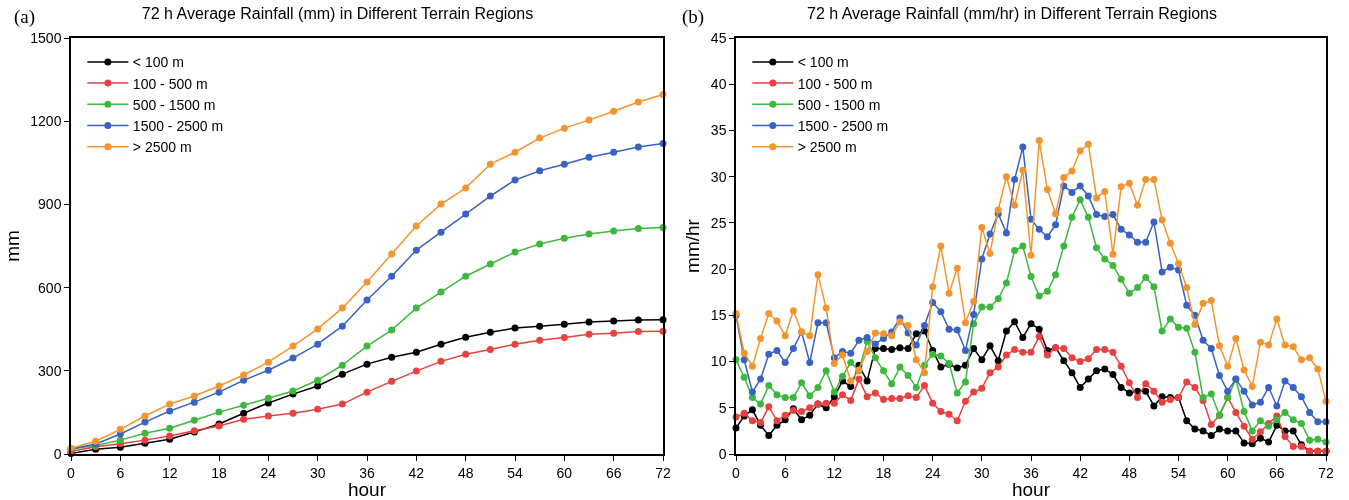 The image size is (1349, 500). I want to click on y-tick-label: 600, so click(50, 287).